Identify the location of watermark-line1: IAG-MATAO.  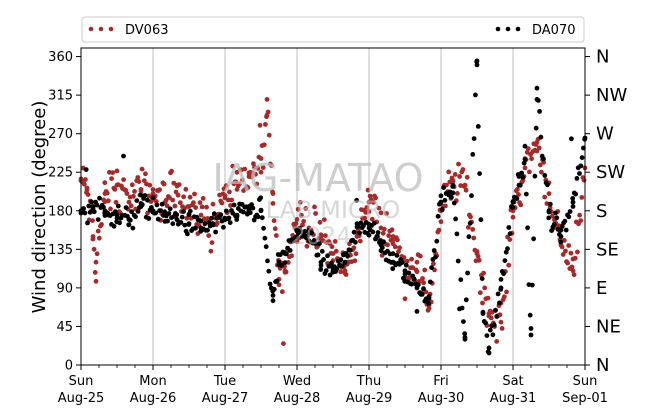
(317, 178).